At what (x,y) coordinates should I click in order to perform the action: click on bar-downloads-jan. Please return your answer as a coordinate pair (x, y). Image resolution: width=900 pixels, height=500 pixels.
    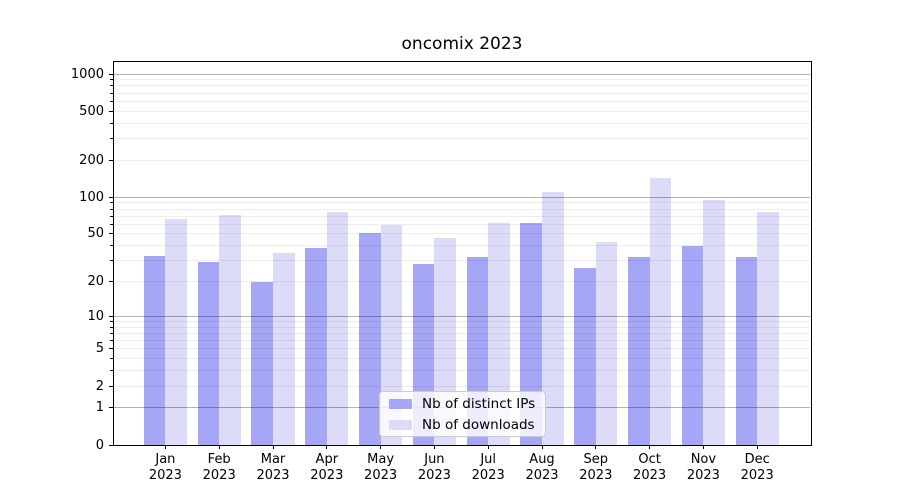
    Looking at the image, I should click on (176, 332).